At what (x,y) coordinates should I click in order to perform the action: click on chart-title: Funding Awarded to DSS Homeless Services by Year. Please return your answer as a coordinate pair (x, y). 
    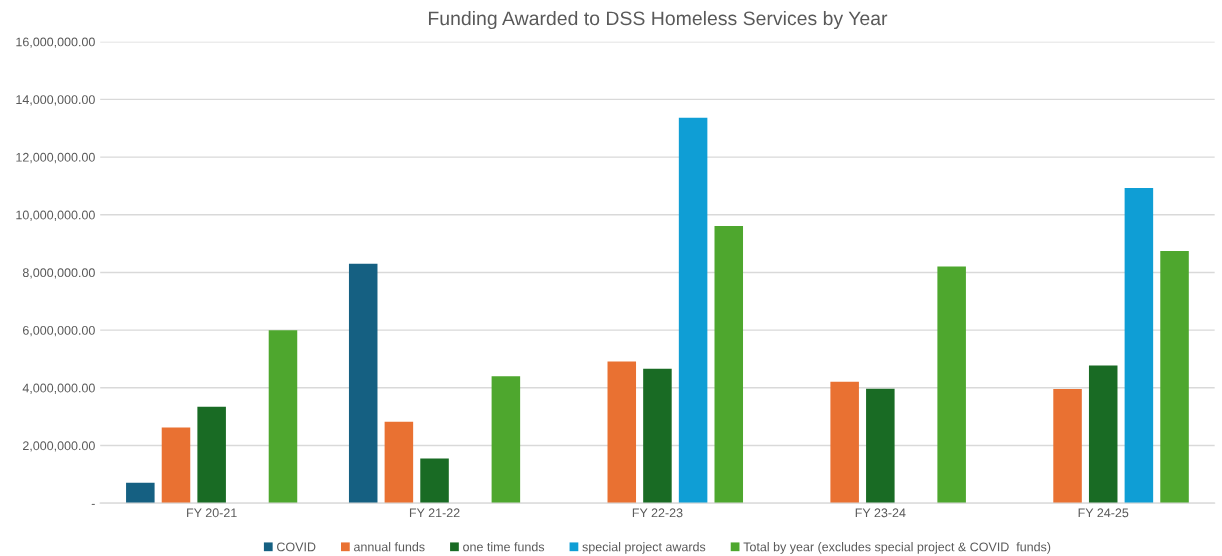
    Looking at the image, I should click on (658, 20).